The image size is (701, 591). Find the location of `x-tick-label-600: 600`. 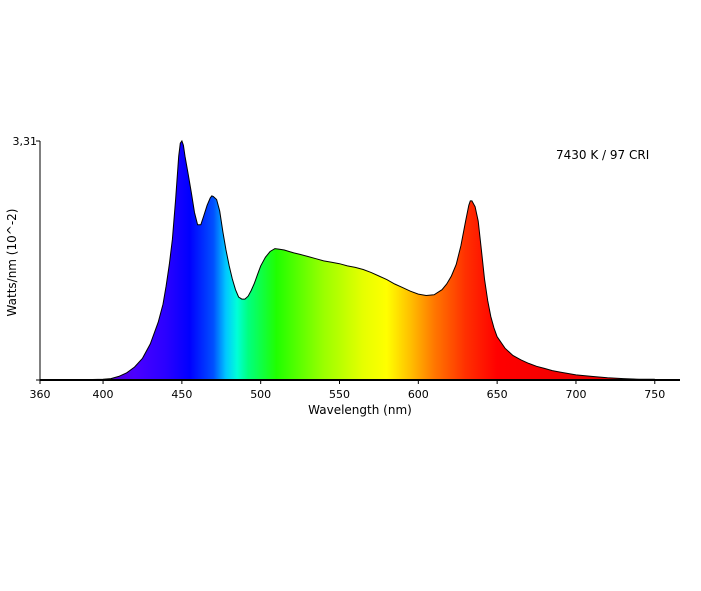

x-tick-label-600: 600 is located at coordinates (418, 394).